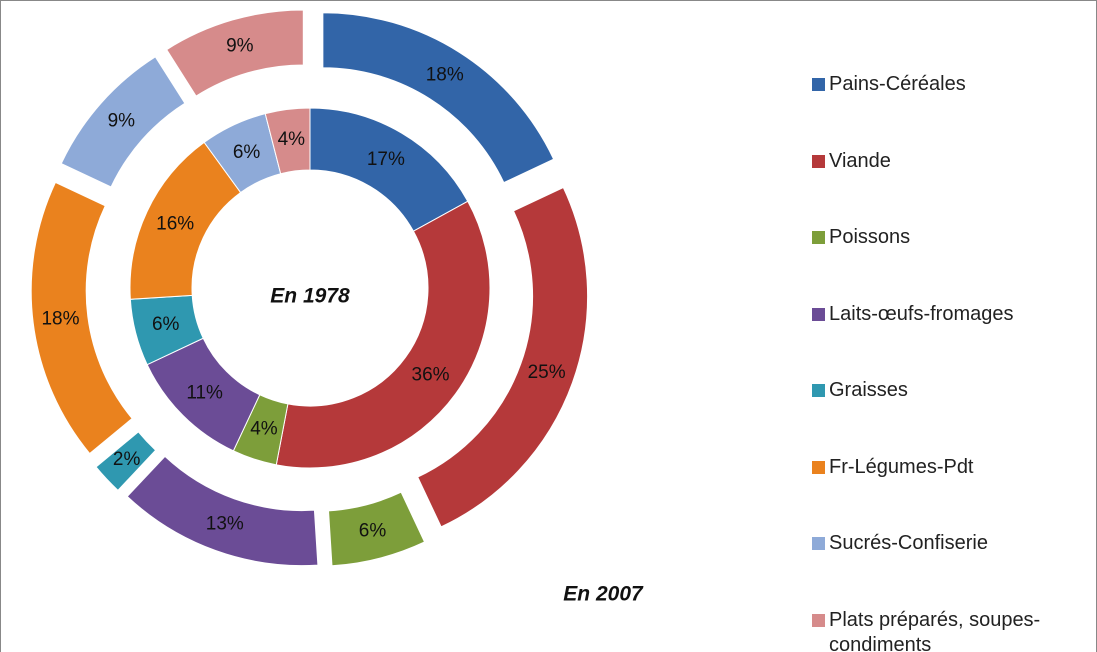 The image size is (1097, 652). I want to click on legend-item: Poissons, so click(947, 237).